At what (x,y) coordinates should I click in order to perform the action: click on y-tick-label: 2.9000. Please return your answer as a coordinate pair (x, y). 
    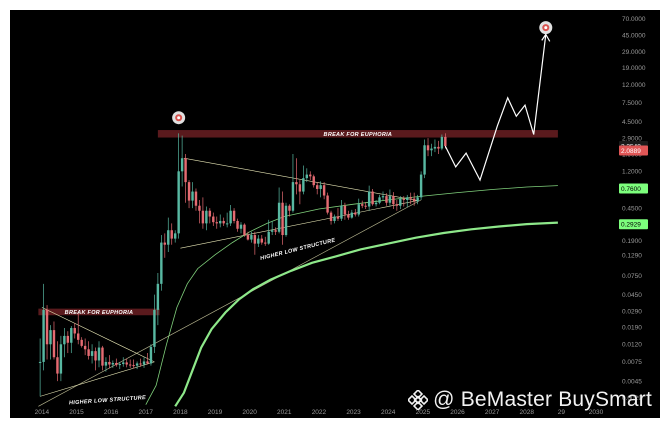
    Looking at the image, I should click on (632, 138).